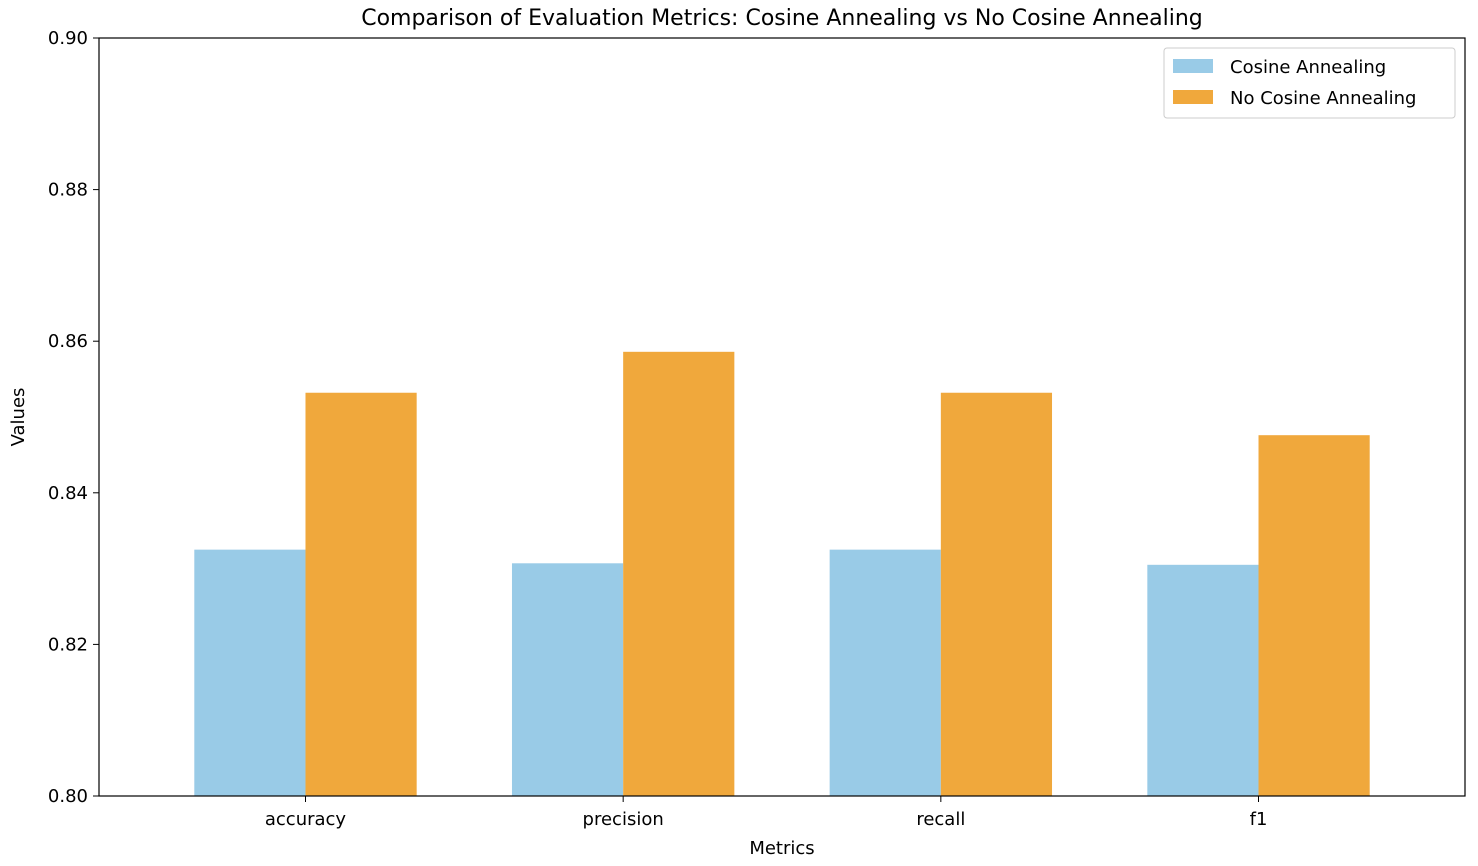 Image resolution: width=1478 pixels, height=866 pixels. I want to click on bar-no-cosine-annealing-precision, so click(679, 573).